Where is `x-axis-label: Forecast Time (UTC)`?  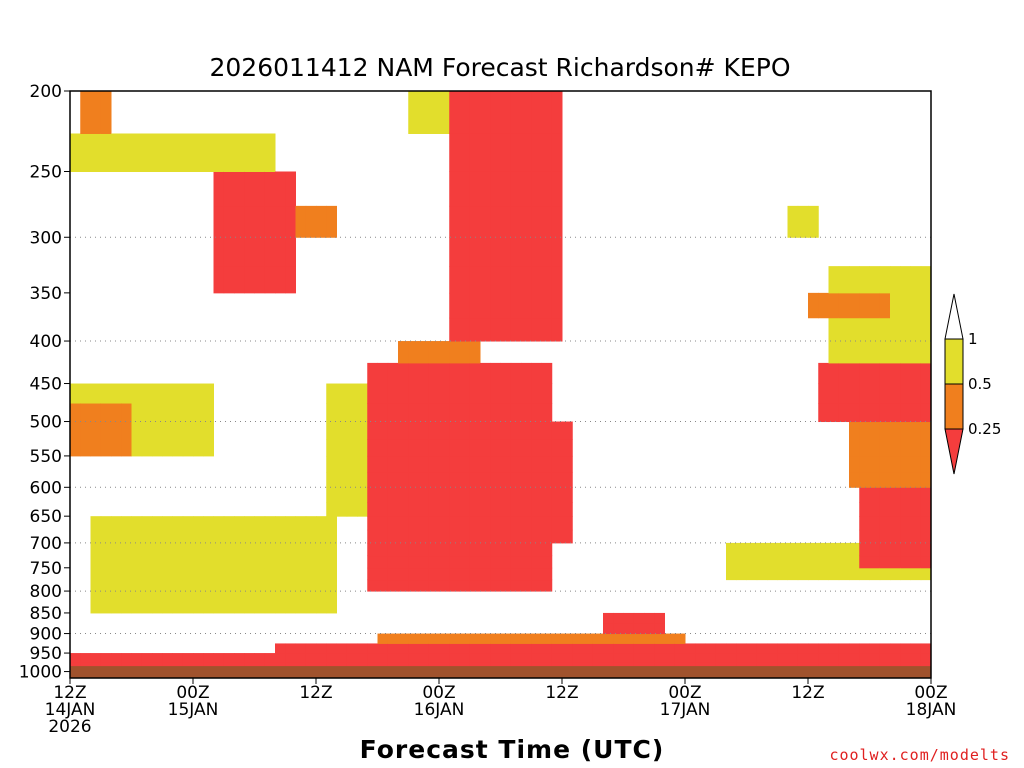 x-axis-label: Forecast Time (UTC) is located at coordinates (512, 749).